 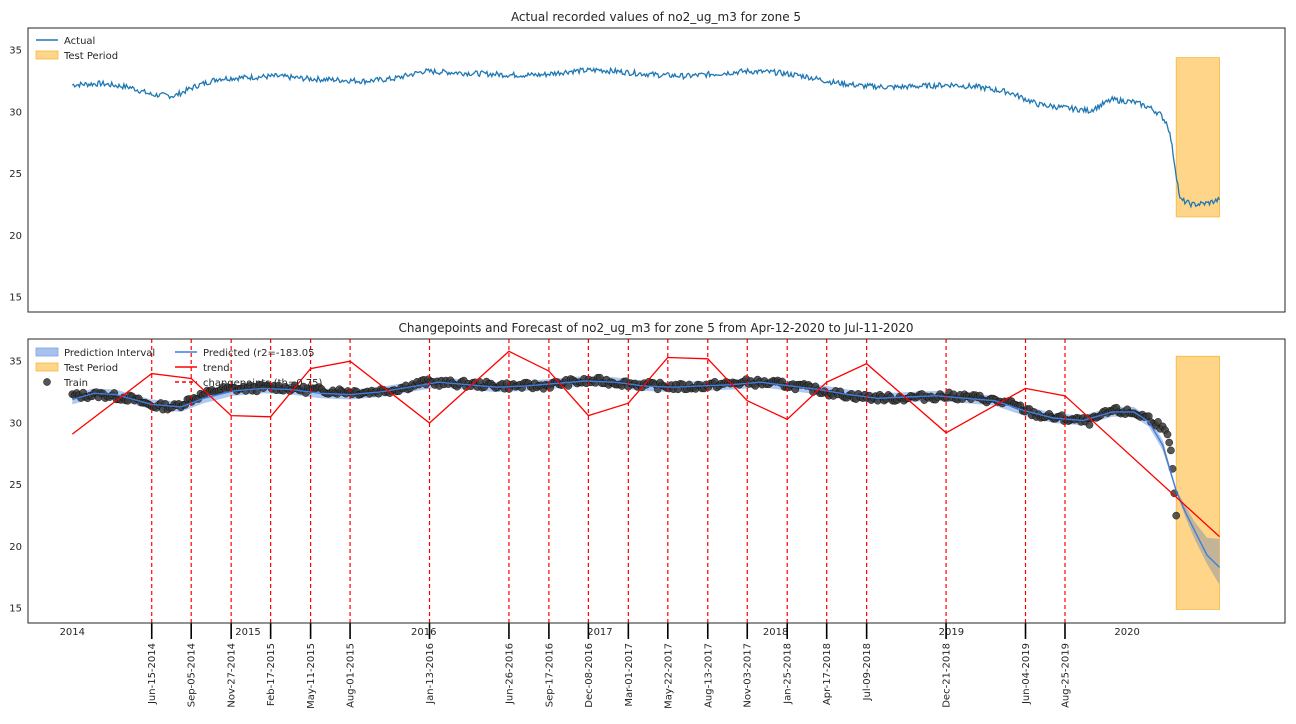 What do you see at coordinates (75, 383) in the screenshot?
I see `legend-train-label: Train` at bounding box center [75, 383].